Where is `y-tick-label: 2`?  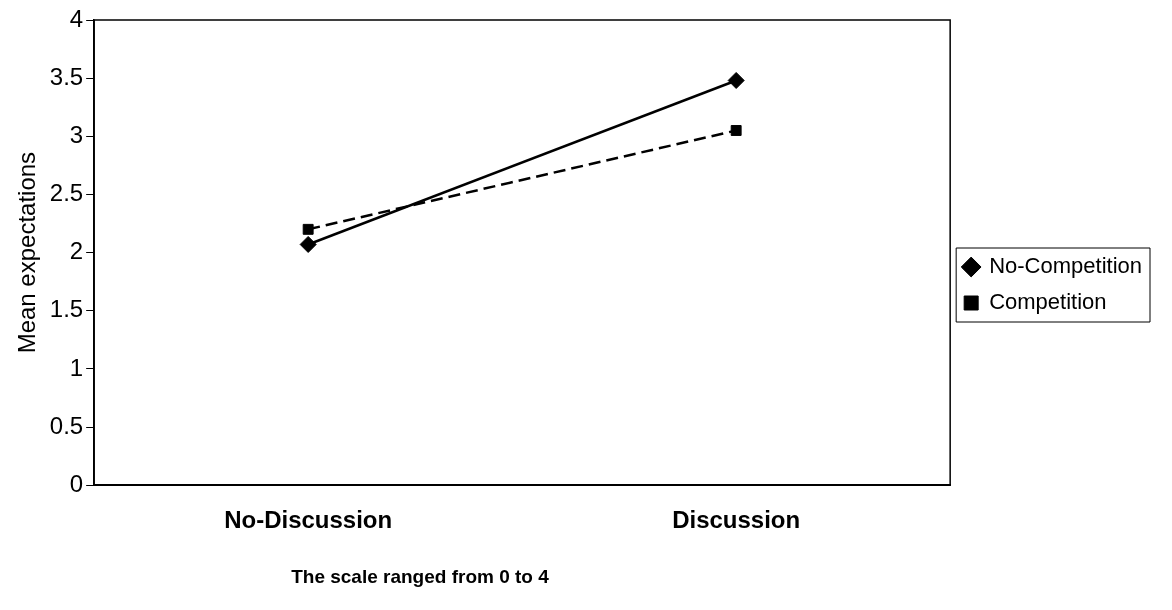 y-tick-label: 2 is located at coordinates (76, 251).